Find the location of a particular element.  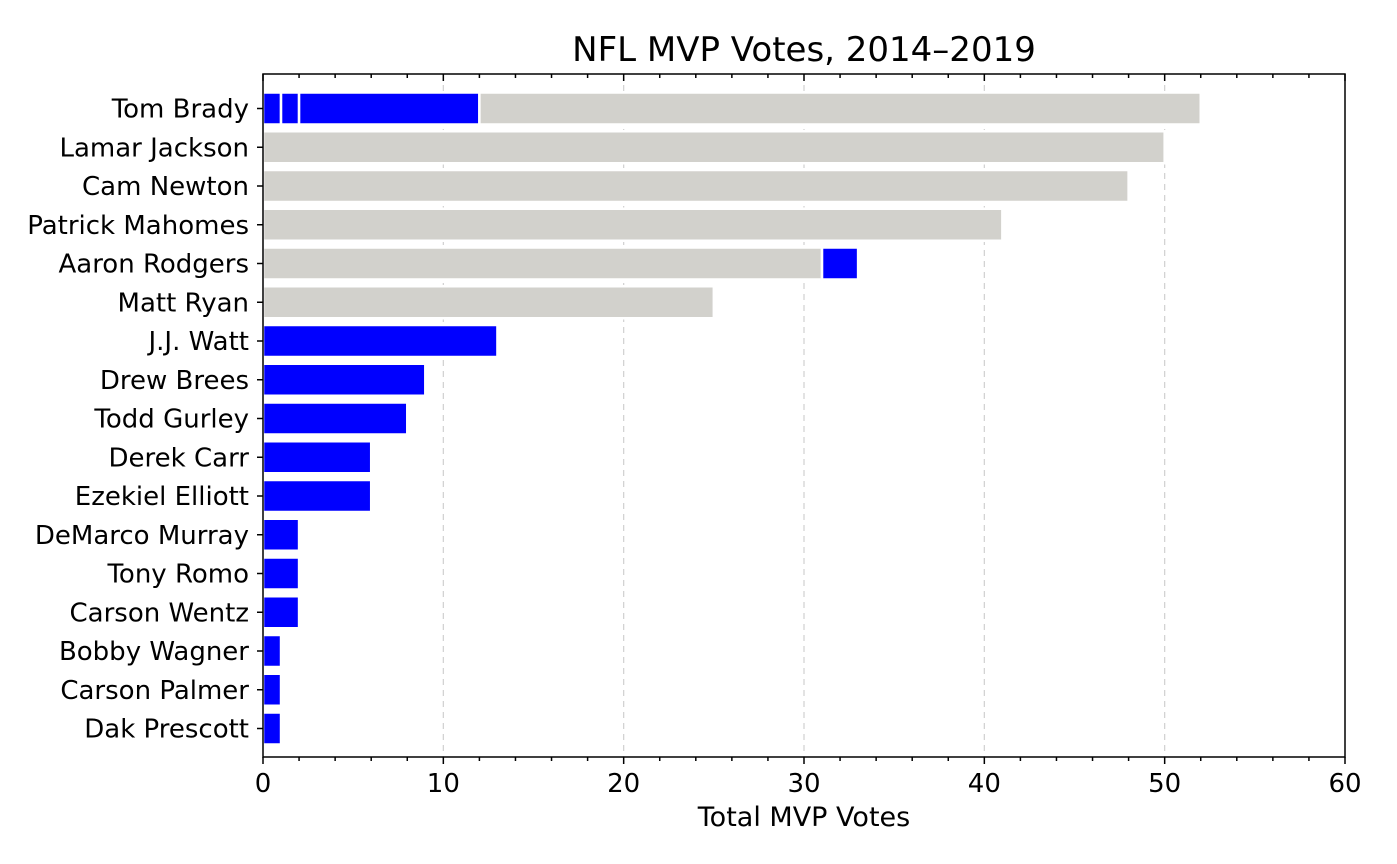

category-label-0: Tom Brady is located at coordinates (180, 110).